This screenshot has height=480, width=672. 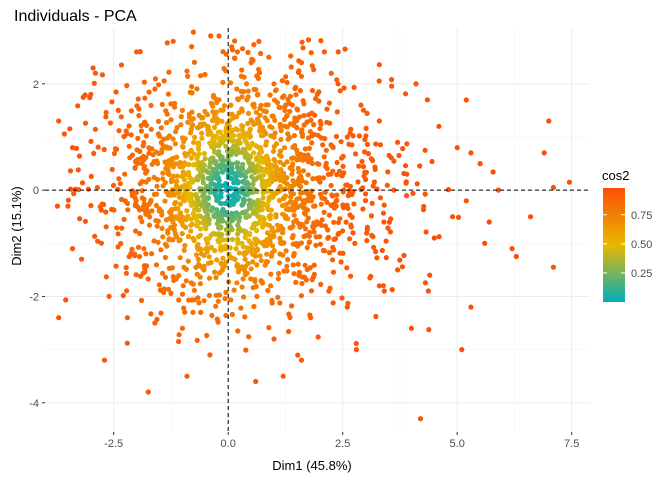 What do you see at coordinates (228, 444) in the screenshot?
I see `x-tick-label: 0.0` at bounding box center [228, 444].